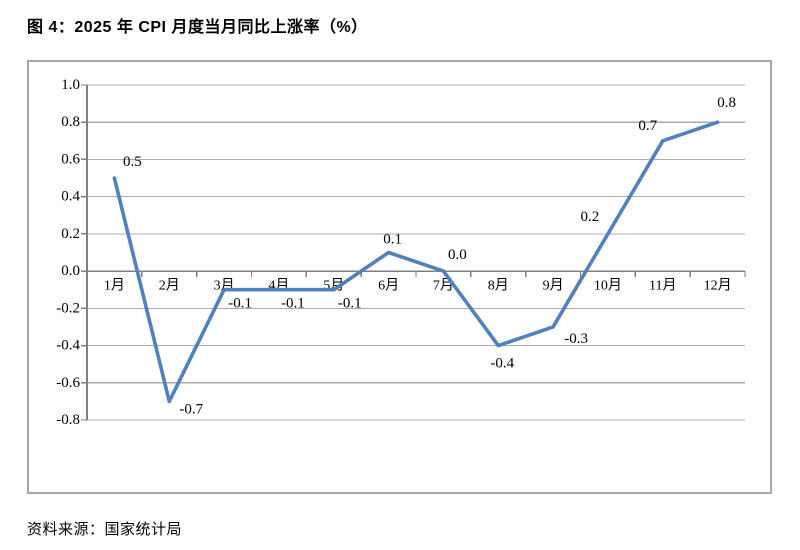 This screenshot has width=800, height=550. Describe the element at coordinates (590, 217) in the screenshot. I see `data-label: 0.2` at that location.